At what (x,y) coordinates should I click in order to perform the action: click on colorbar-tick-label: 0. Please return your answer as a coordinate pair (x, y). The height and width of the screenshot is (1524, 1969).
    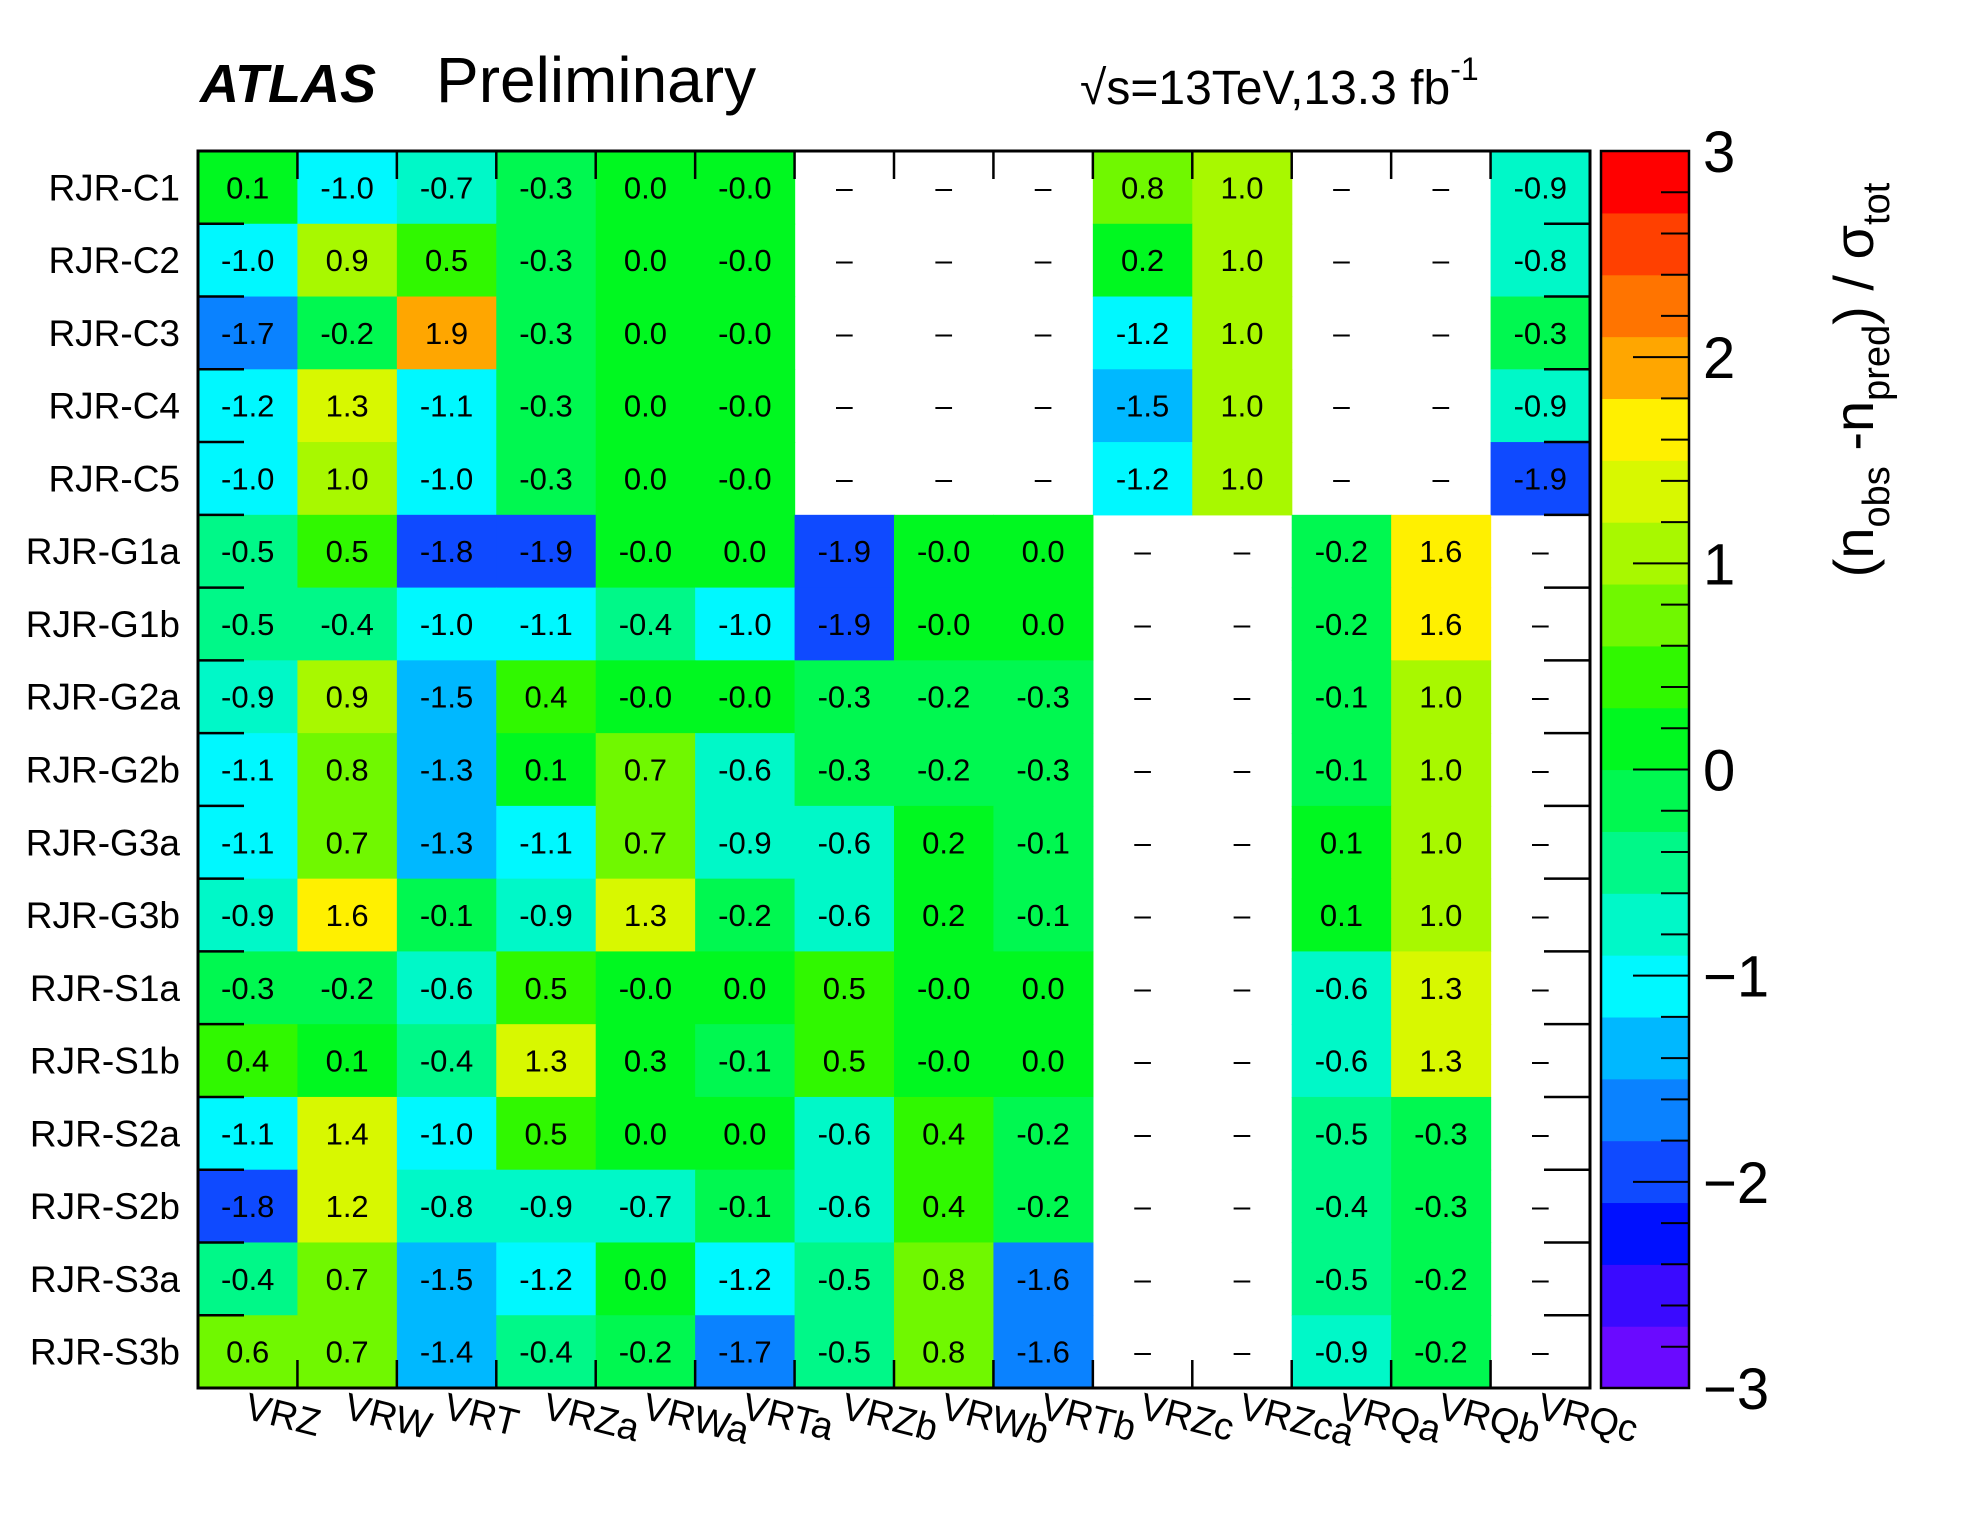
    Looking at the image, I should click on (1719, 771).